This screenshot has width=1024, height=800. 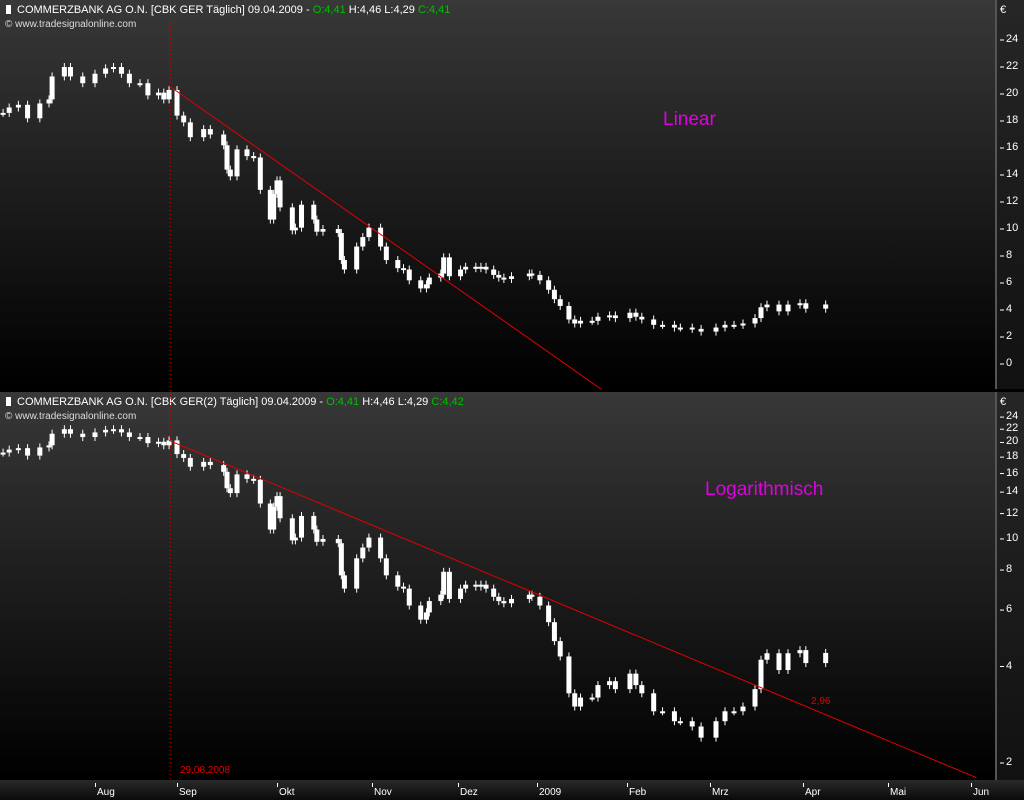 I want to click on date-axis, so click(x=512, y=790).